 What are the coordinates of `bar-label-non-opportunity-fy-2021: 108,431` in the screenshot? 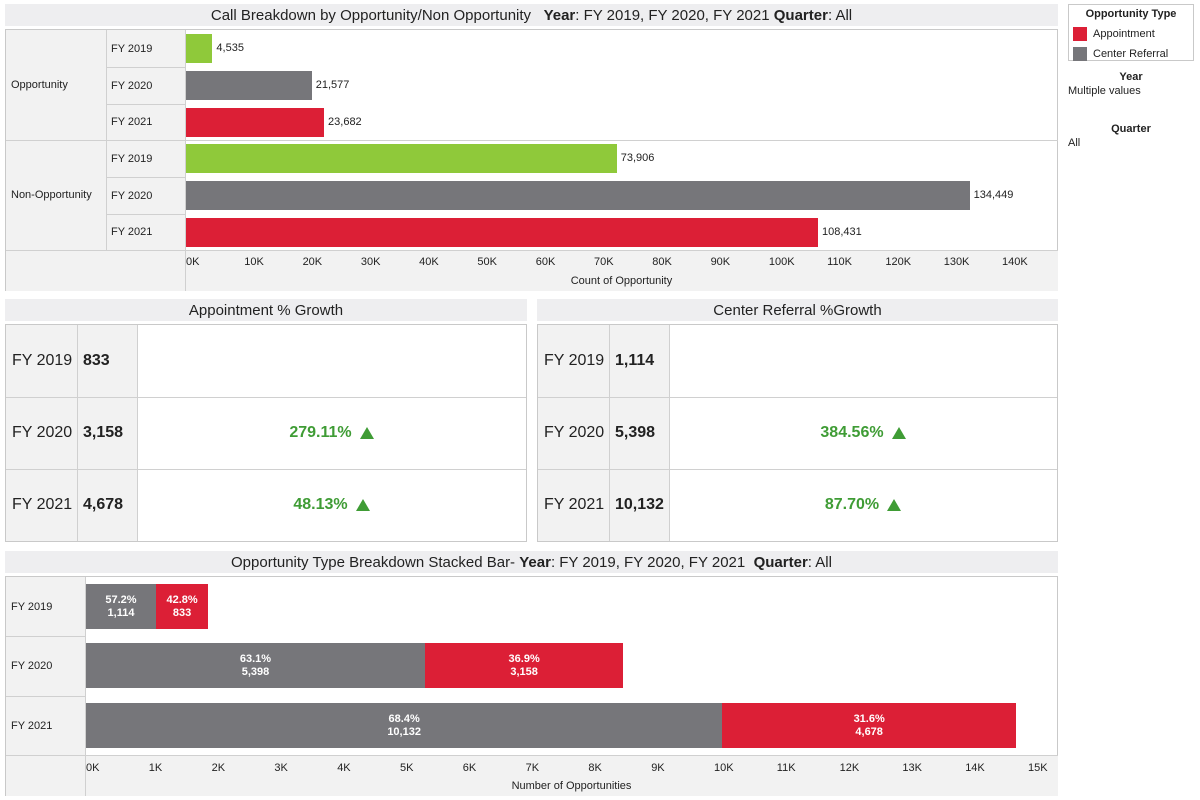 It's located at (841, 232).